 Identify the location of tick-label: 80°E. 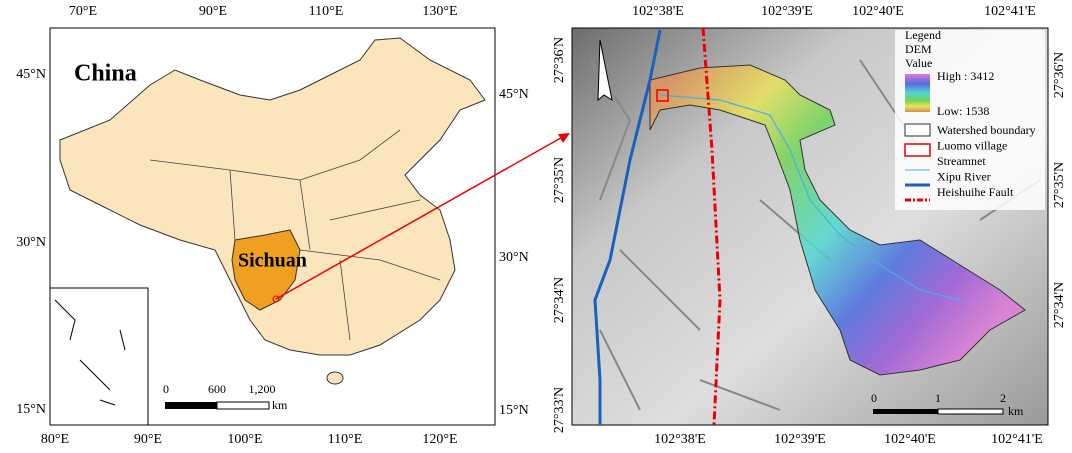
(55, 439).